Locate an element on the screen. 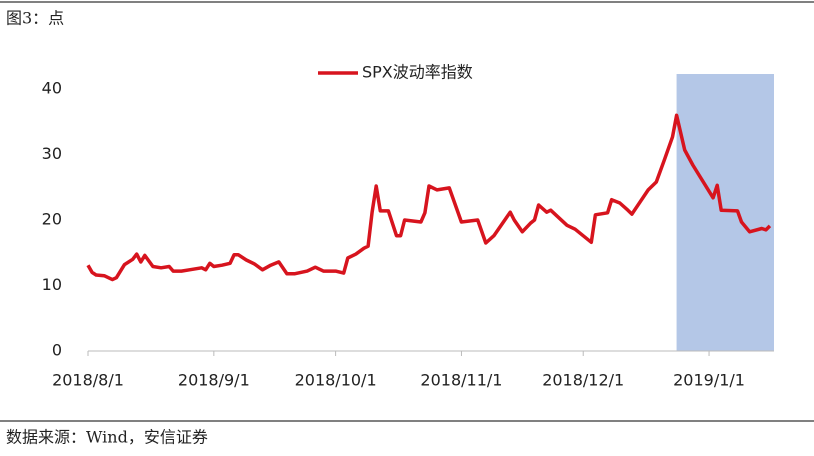 The height and width of the screenshot is (456, 814). highlight-band is located at coordinates (725, 212).